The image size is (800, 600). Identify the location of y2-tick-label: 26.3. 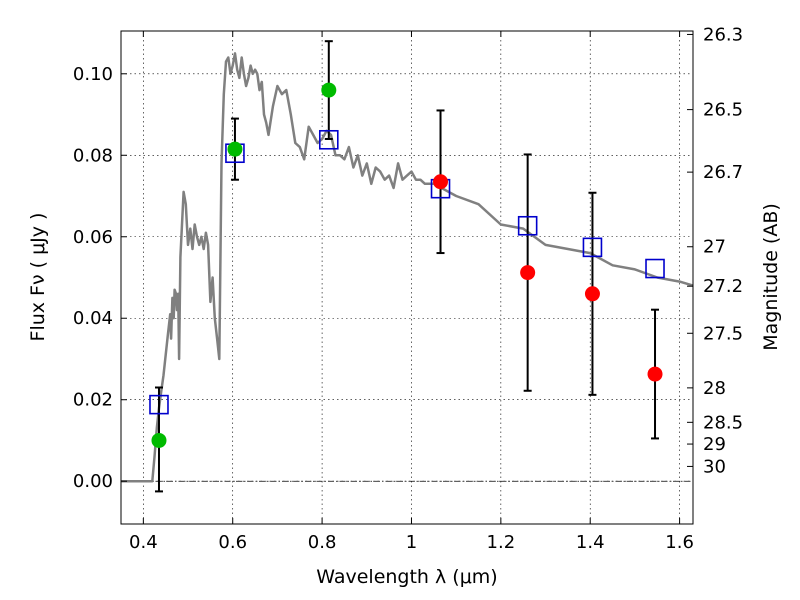
(723, 34).